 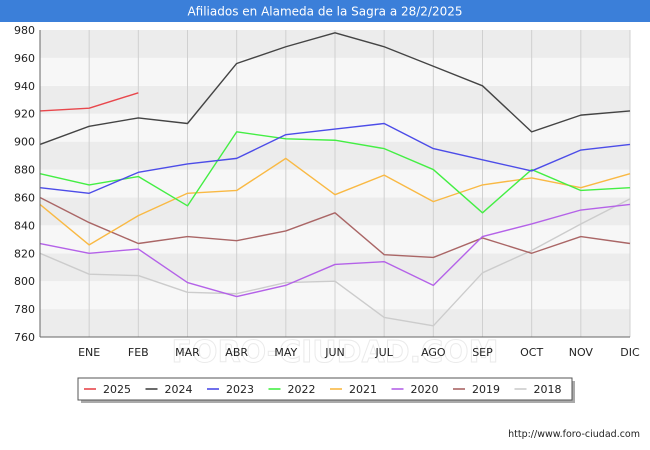 What do you see at coordinates (548, 389) in the screenshot?
I see `legend-label-2018: 2018` at bounding box center [548, 389].